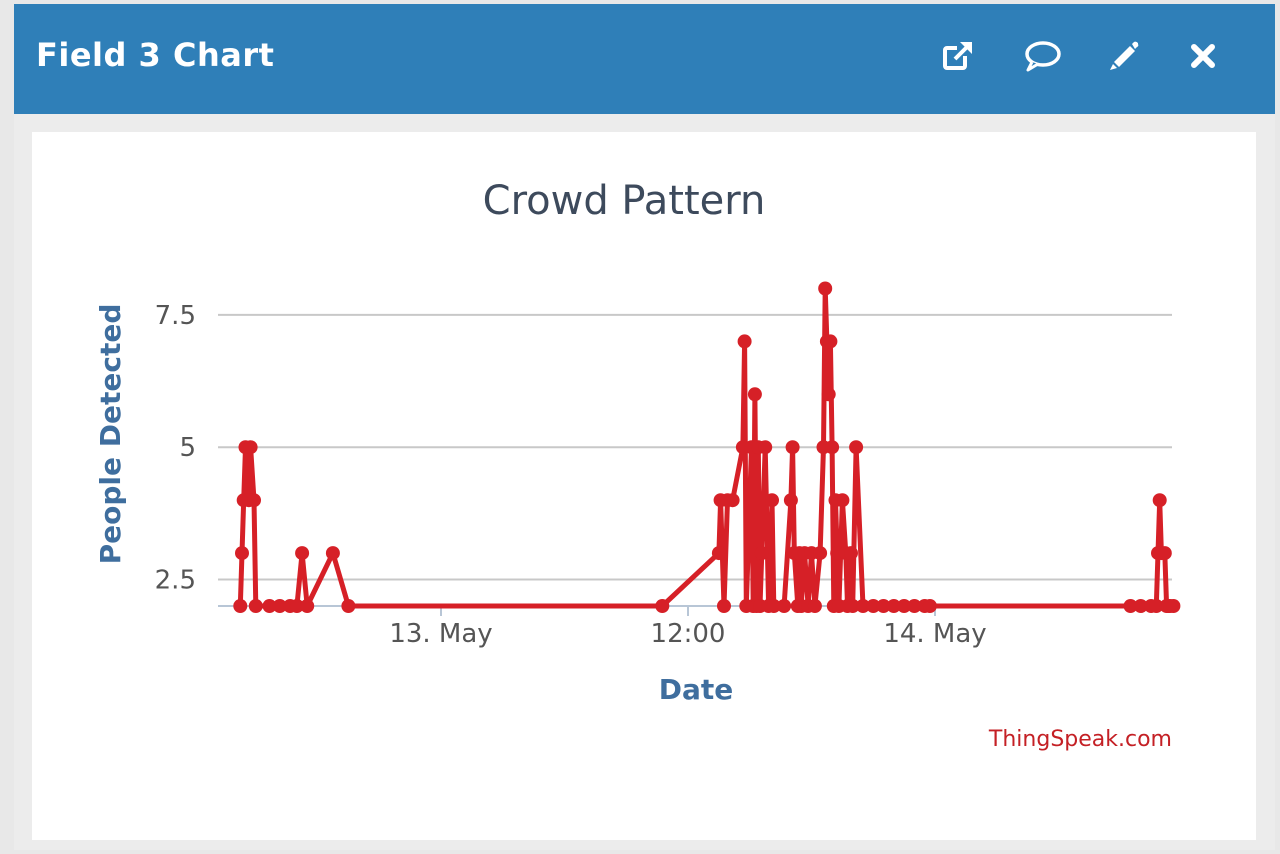  I want to click on pencil-icon, so click(1124, 56).